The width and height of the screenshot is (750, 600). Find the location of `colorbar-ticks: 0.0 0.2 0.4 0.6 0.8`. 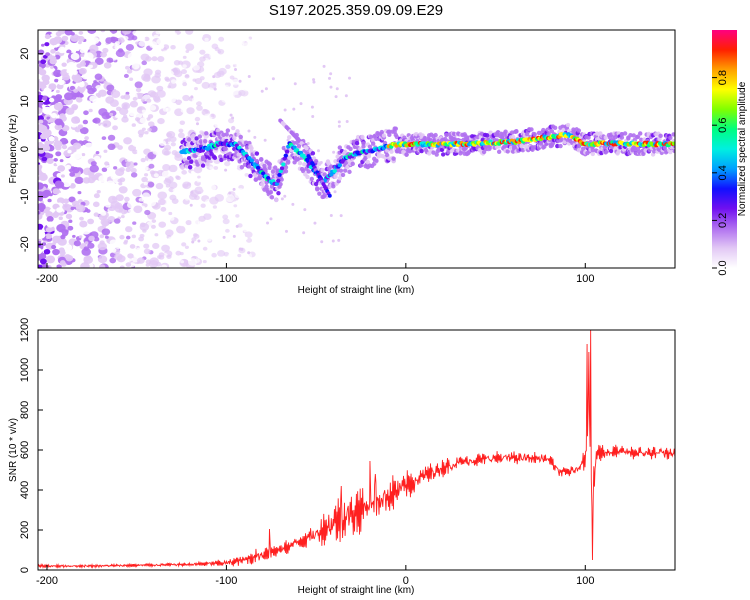

colorbar-ticks: 0.0 0.2 0.4 0.6 0.8 is located at coordinates (720, 173).